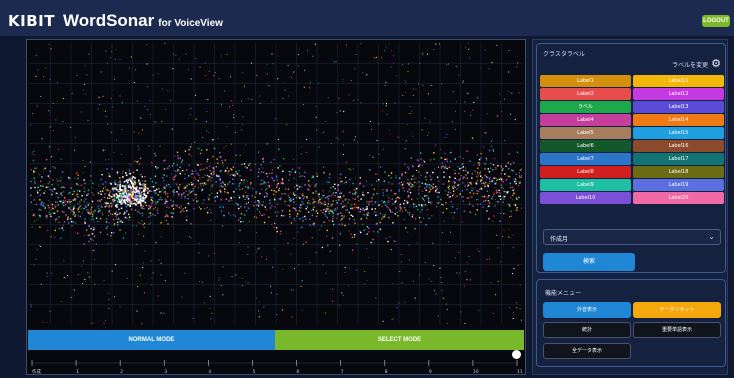  What do you see at coordinates (165, 372) in the screenshot?
I see `timeline-label: 3` at bounding box center [165, 372].